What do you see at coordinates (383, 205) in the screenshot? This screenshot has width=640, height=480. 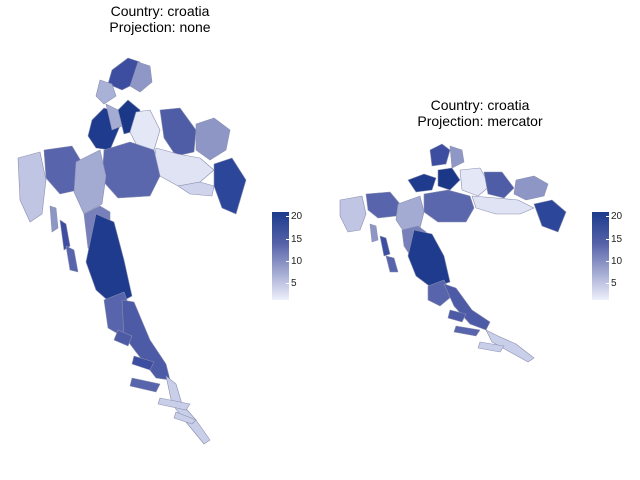 I see `region-rijeka` at bounding box center [383, 205].